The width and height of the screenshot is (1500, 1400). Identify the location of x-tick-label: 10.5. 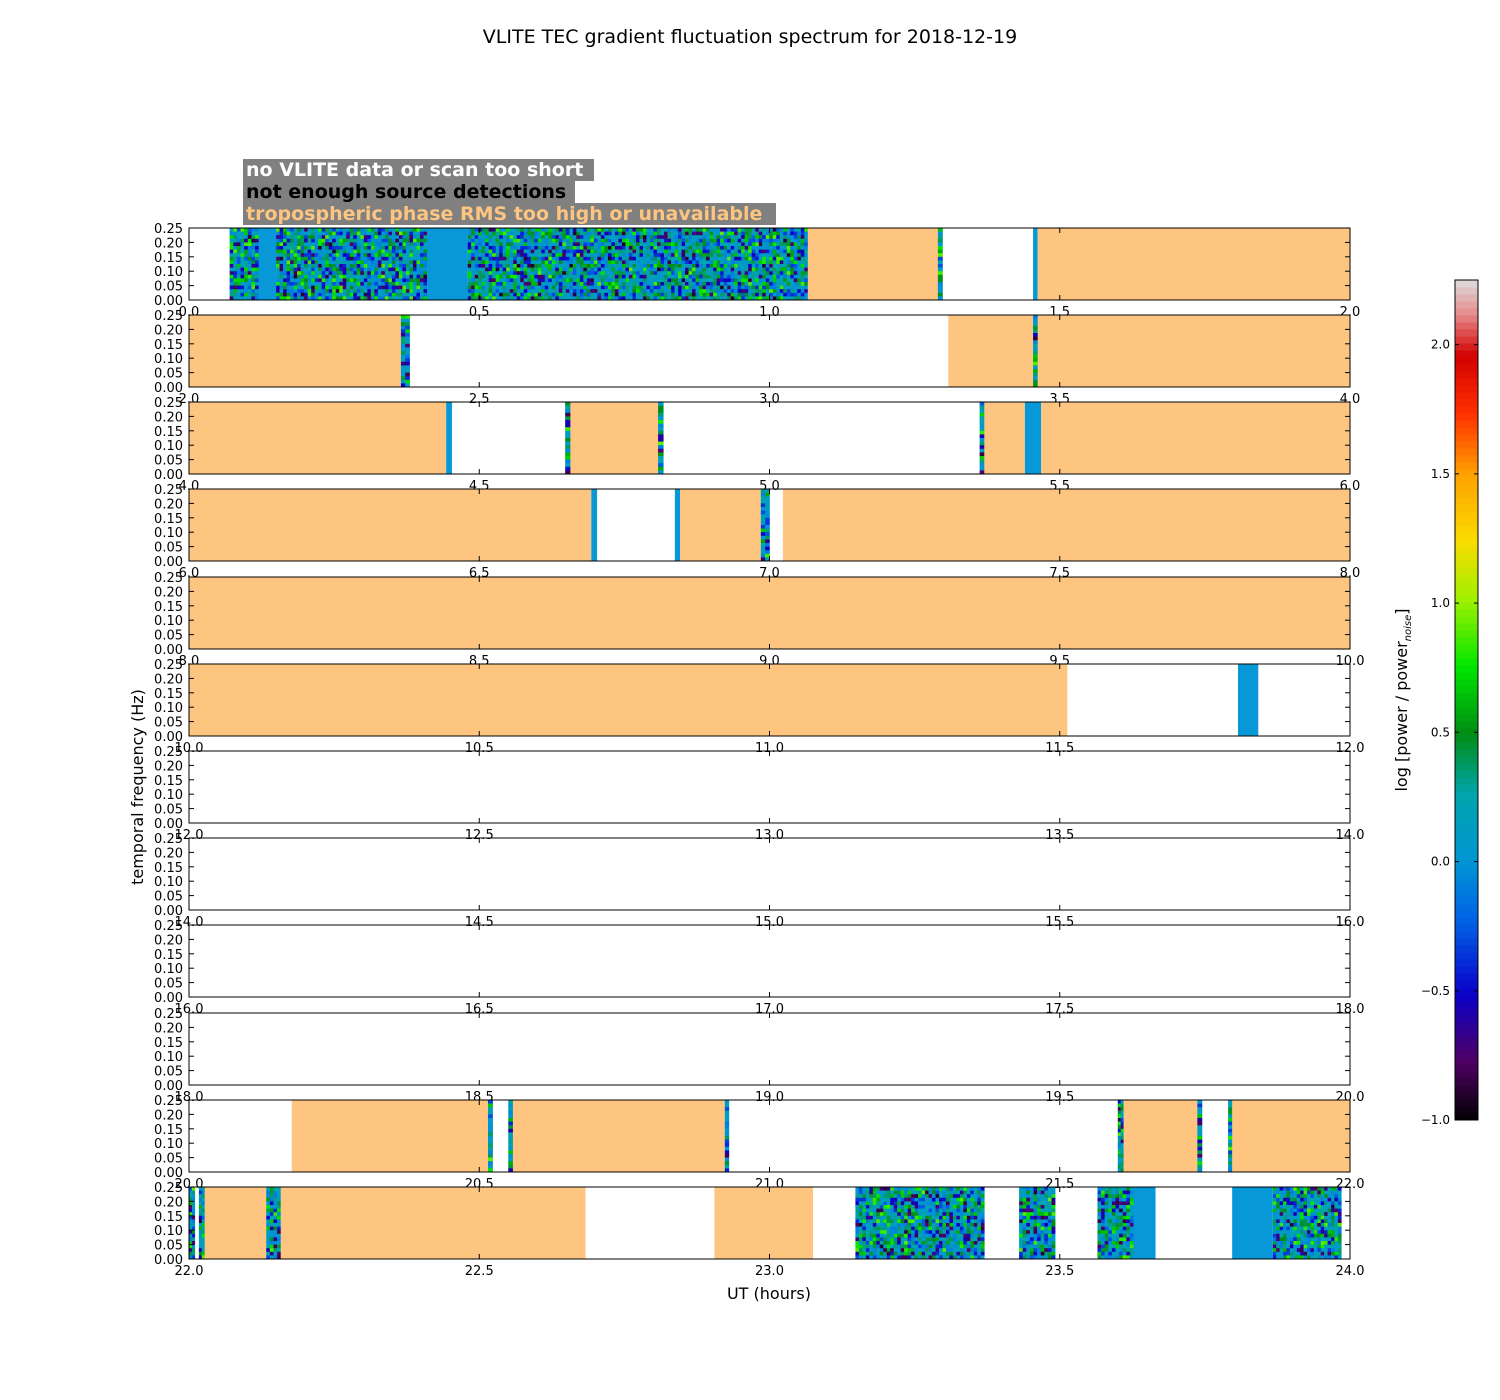
(479, 748).